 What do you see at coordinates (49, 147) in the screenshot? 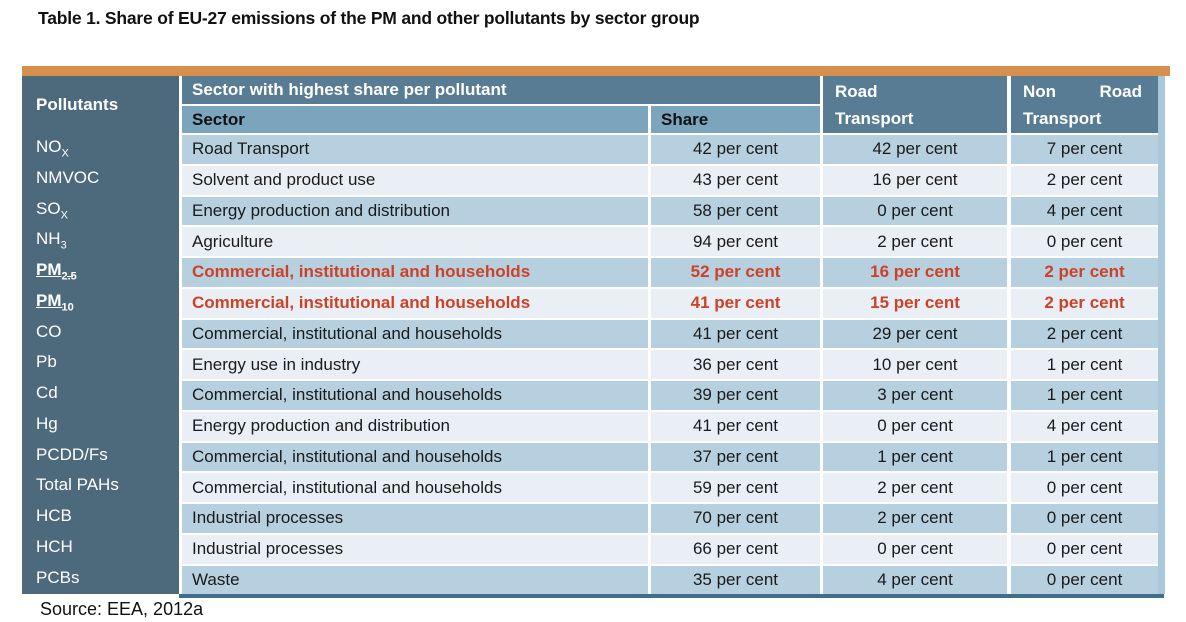
I see `pollutant-name: NO` at bounding box center [49, 147].